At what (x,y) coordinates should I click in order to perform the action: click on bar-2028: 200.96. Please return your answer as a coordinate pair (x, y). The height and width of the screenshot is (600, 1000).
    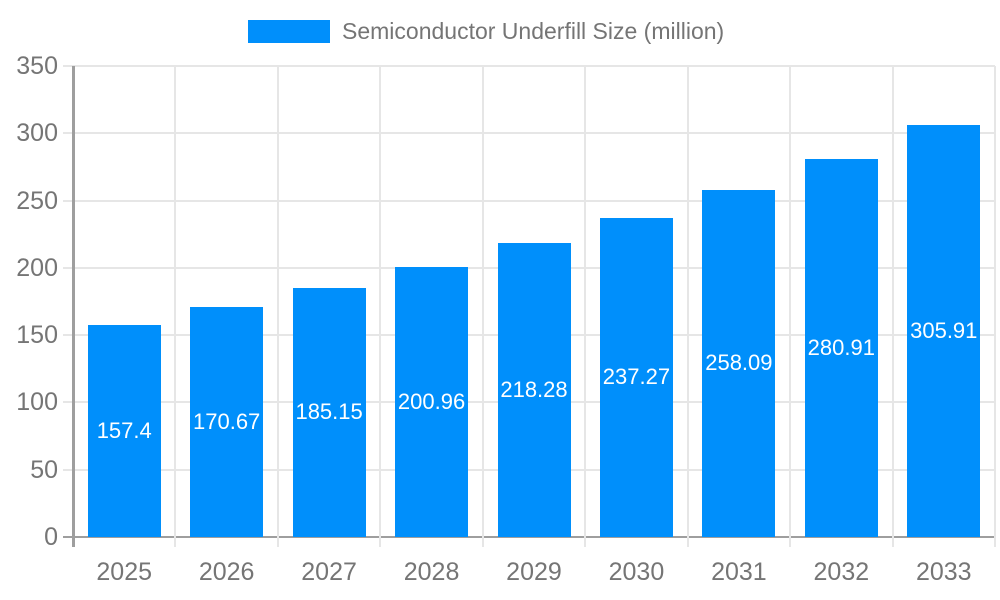
    Looking at the image, I should click on (432, 401).